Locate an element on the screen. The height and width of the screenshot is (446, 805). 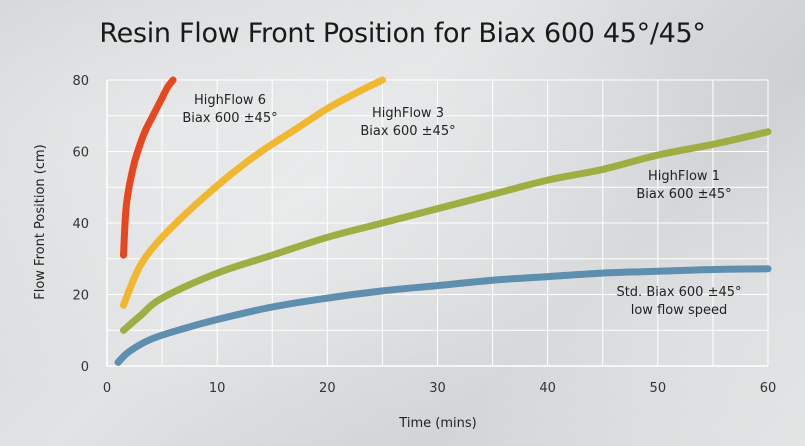
y-axis-label: Flow Front Position (cm) is located at coordinates (40, 222).